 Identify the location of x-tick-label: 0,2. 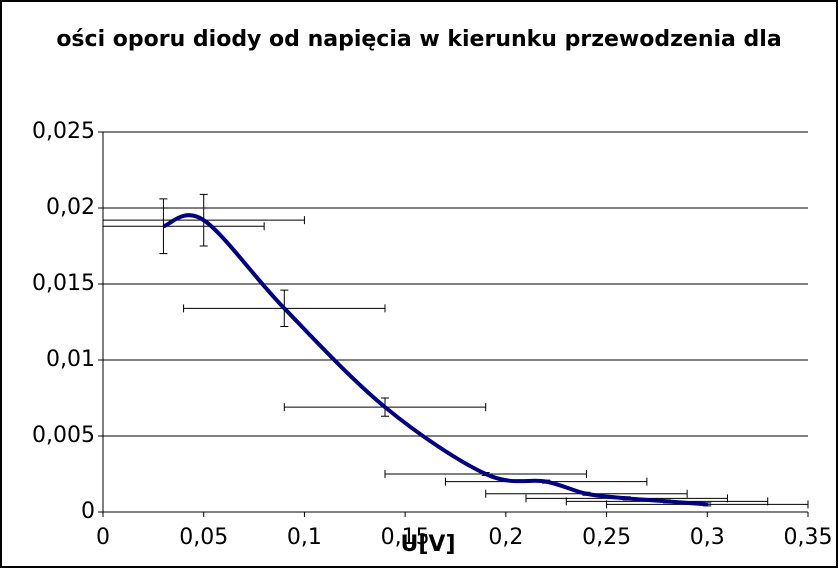
(505, 537).